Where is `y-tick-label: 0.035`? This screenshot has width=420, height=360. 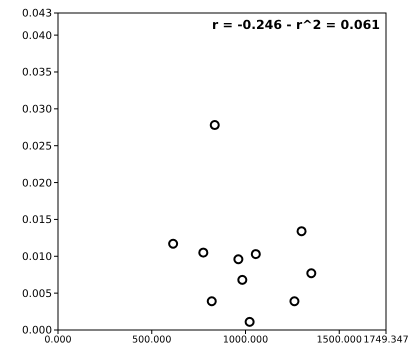 y-tick-label: 0.035 is located at coordinates (37, 72).